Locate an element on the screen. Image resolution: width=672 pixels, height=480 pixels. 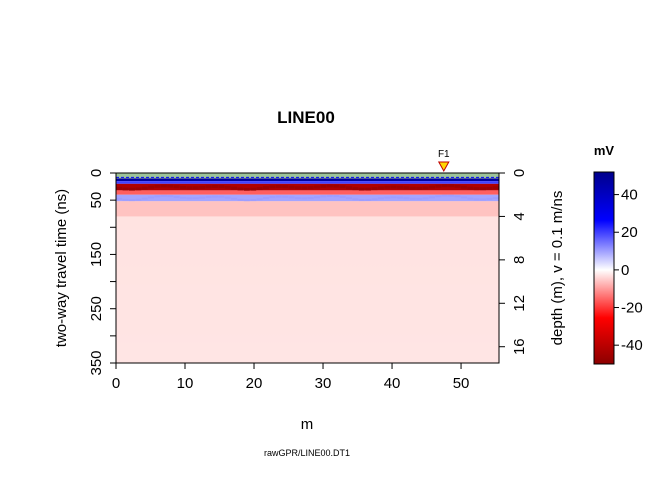
depth-tick-label: 0 is located at coordinates (519, 173).